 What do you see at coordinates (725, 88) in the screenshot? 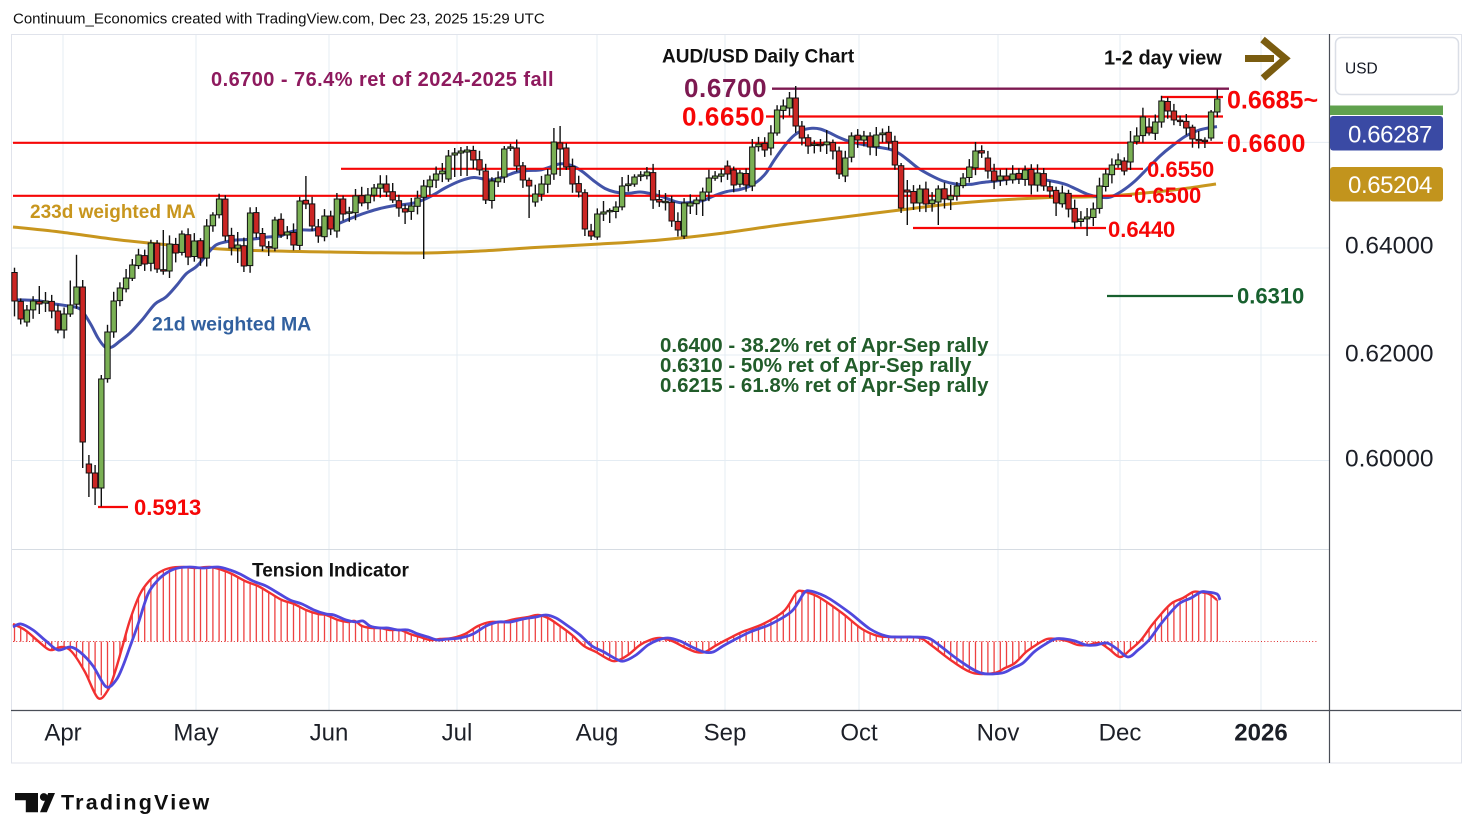
I see `svg-text: 0.6700` at bounding box center [725, 88].